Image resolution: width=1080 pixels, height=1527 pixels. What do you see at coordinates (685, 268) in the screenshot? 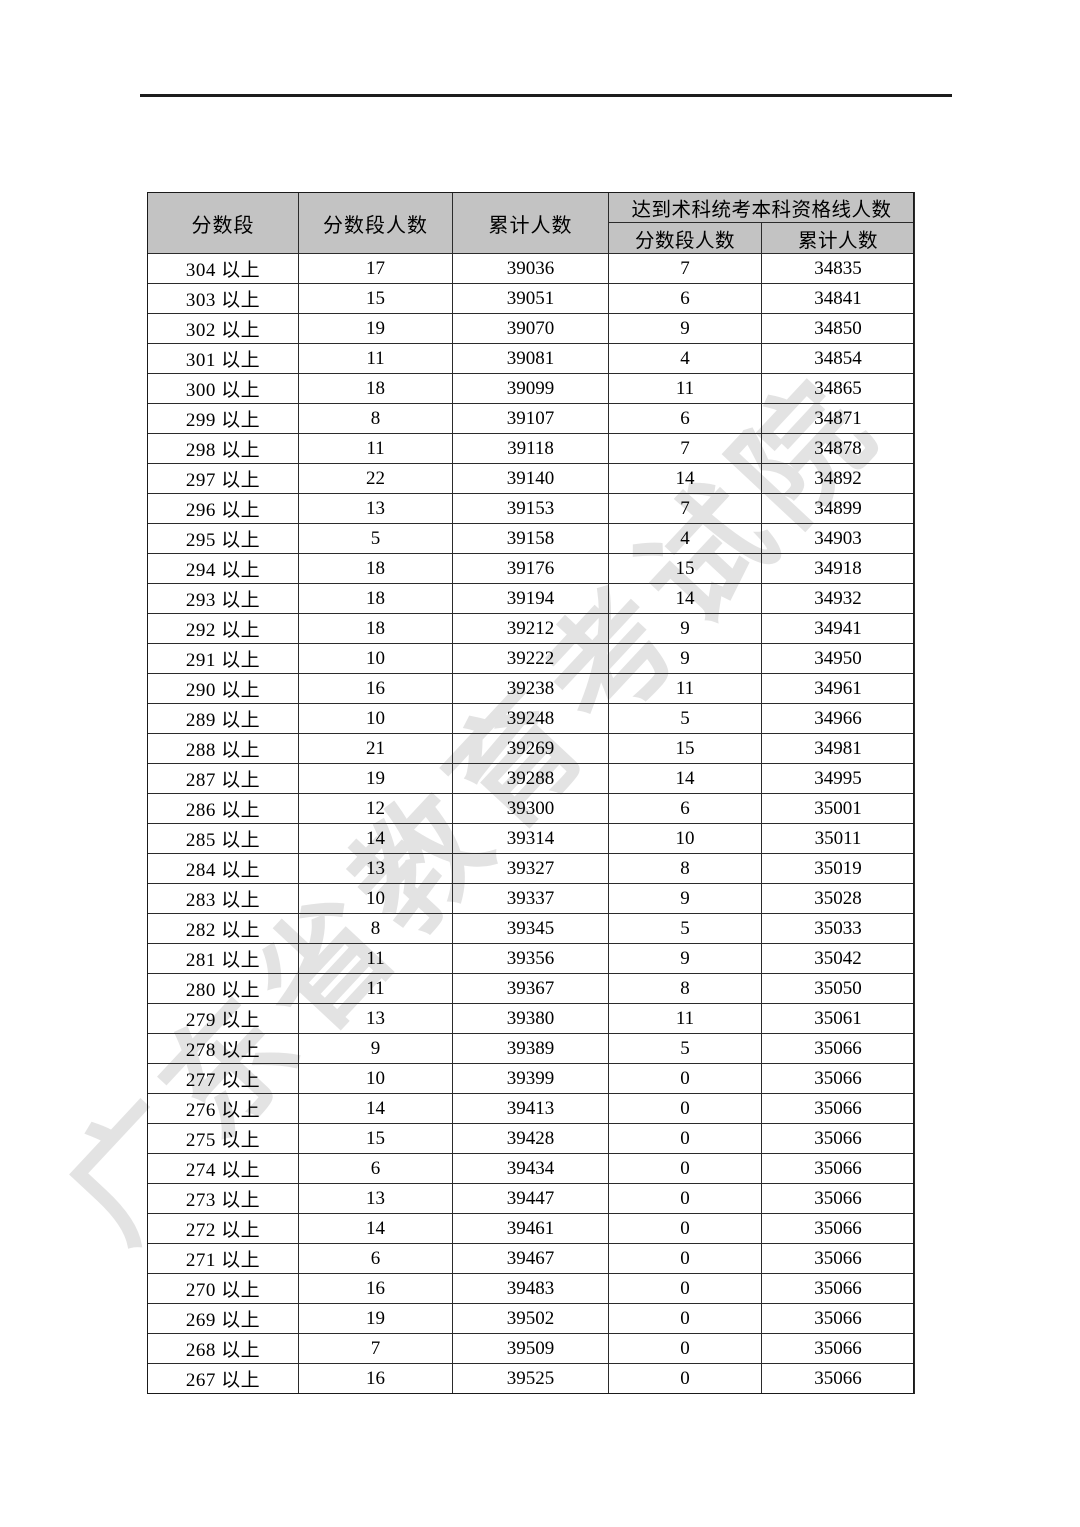
I see `cell-qualified-segment-count: 7` at bounding box center [685, 268].